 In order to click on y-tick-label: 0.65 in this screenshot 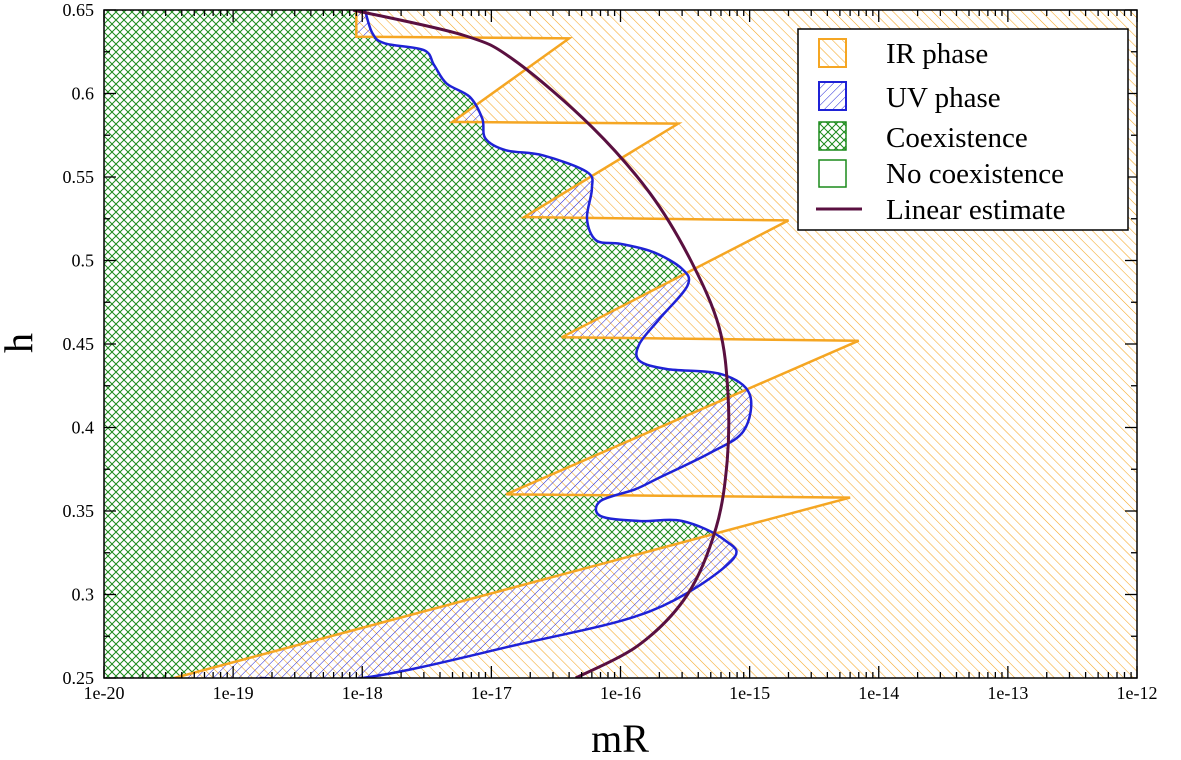, I will do `click(79, 10)`.